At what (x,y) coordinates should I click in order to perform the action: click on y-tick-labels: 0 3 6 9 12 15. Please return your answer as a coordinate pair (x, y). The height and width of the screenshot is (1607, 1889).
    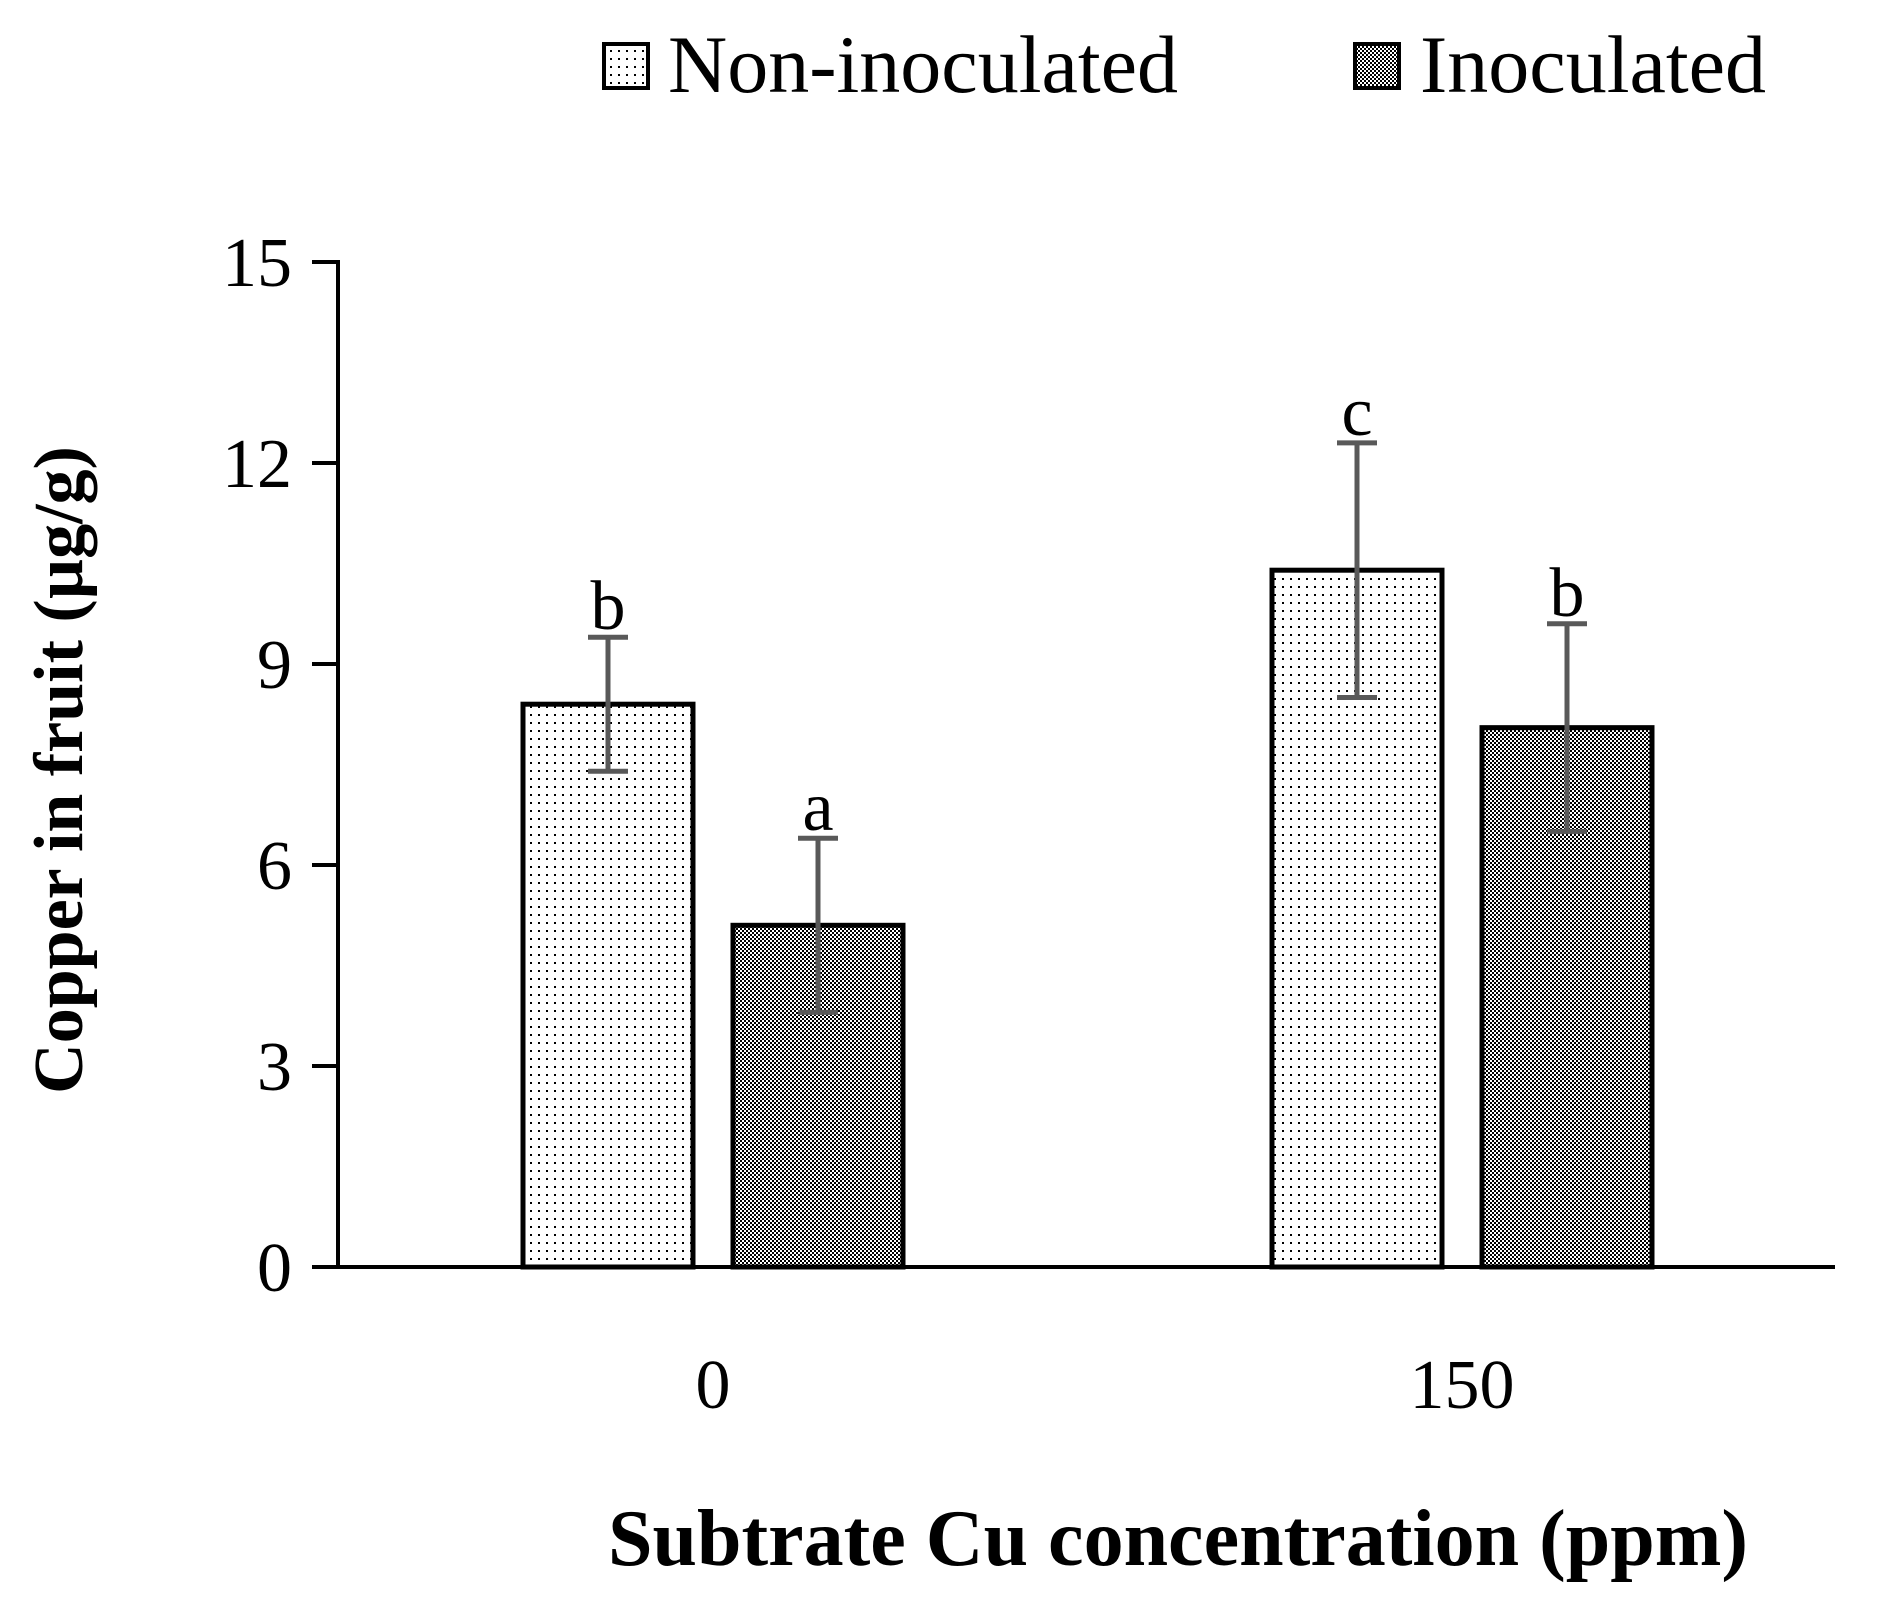
    Looking at the image, I should click on (257, 766).